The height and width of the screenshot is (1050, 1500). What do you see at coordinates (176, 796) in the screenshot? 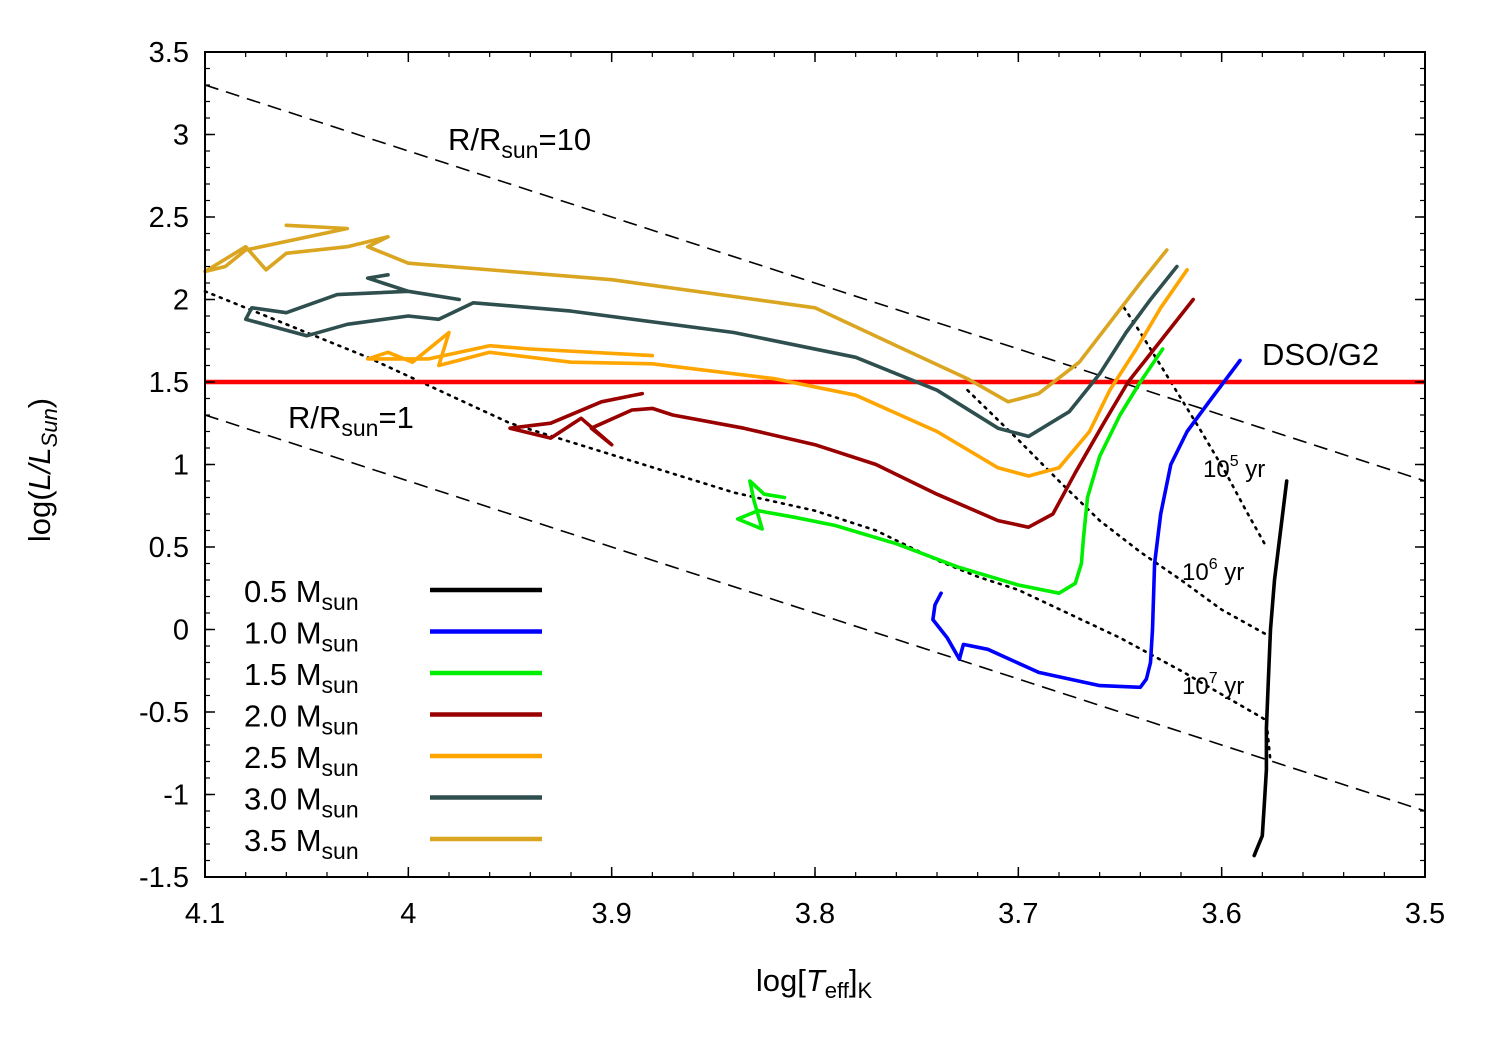
I see `y-tick-label: -1` at bounding box center [176, 796].